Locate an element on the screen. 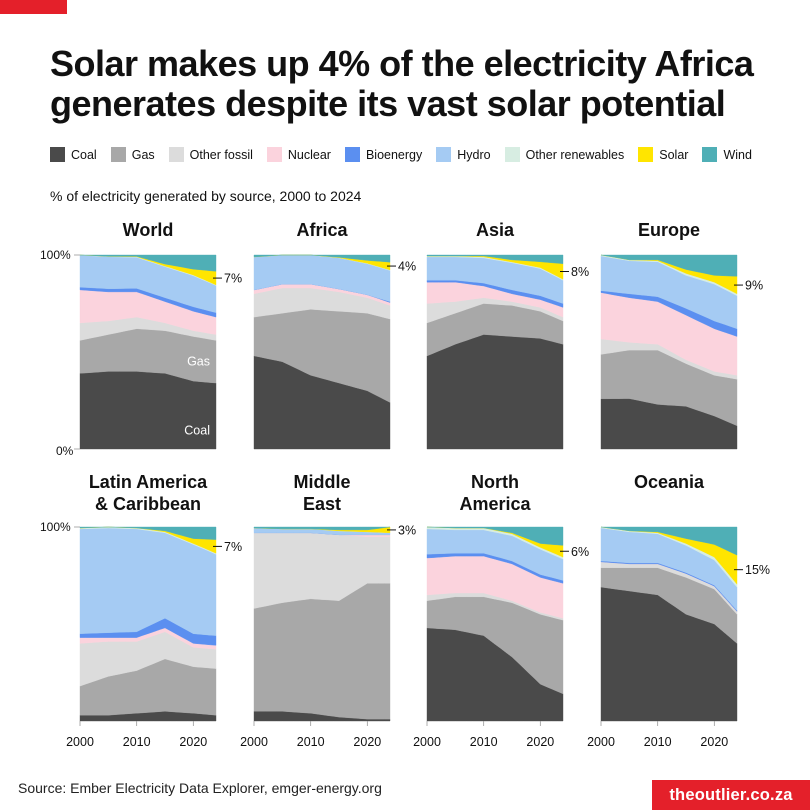 The height and width of the screenshot is (810, 810). brand-accent-bar is located at coordinates (33, 7).